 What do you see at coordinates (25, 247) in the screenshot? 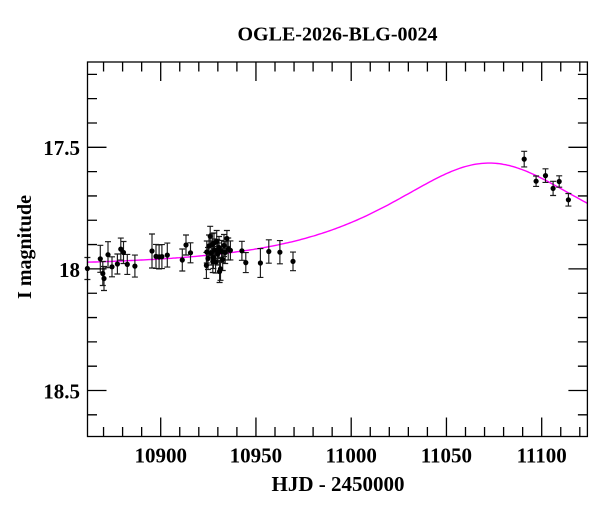
I see `svg-text: I magnitude` at bounding box center [25, 247].